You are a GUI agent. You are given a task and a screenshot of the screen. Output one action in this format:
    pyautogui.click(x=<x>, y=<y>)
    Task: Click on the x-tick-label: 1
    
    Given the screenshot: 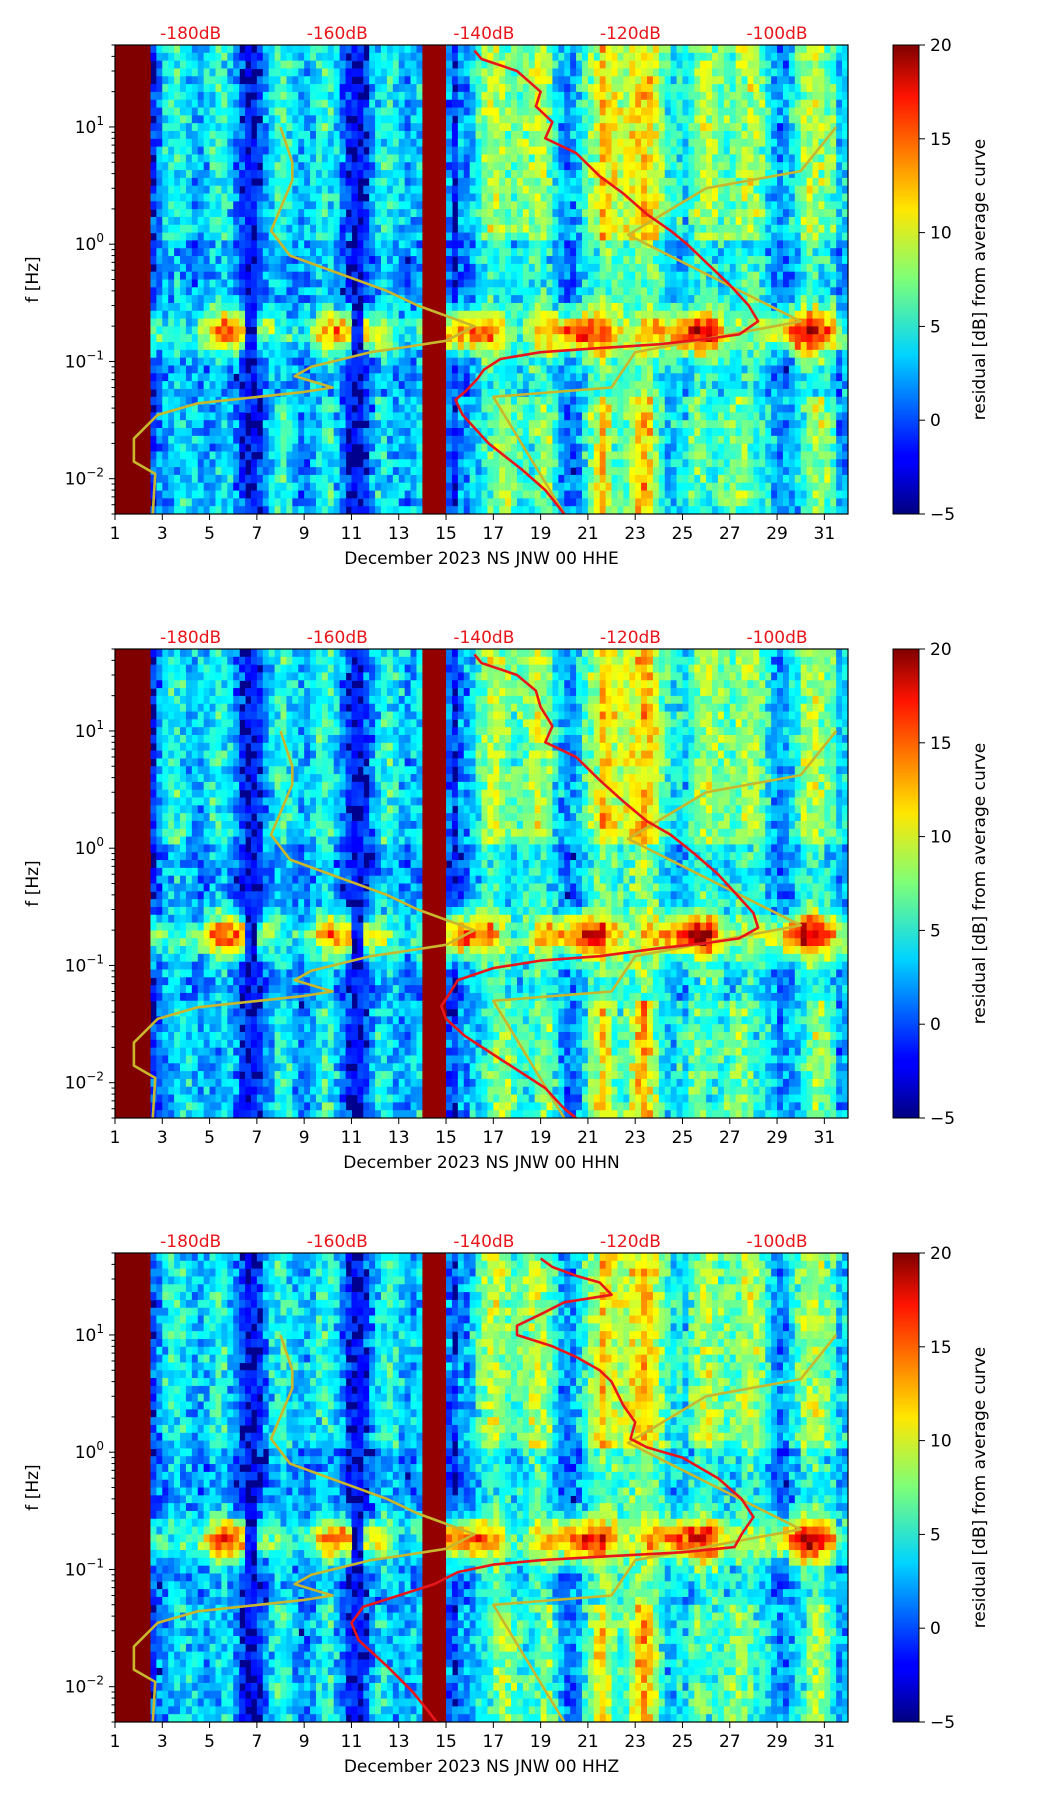 What is the action you would take?
    pyautogui.click(x=115, y=534)
    